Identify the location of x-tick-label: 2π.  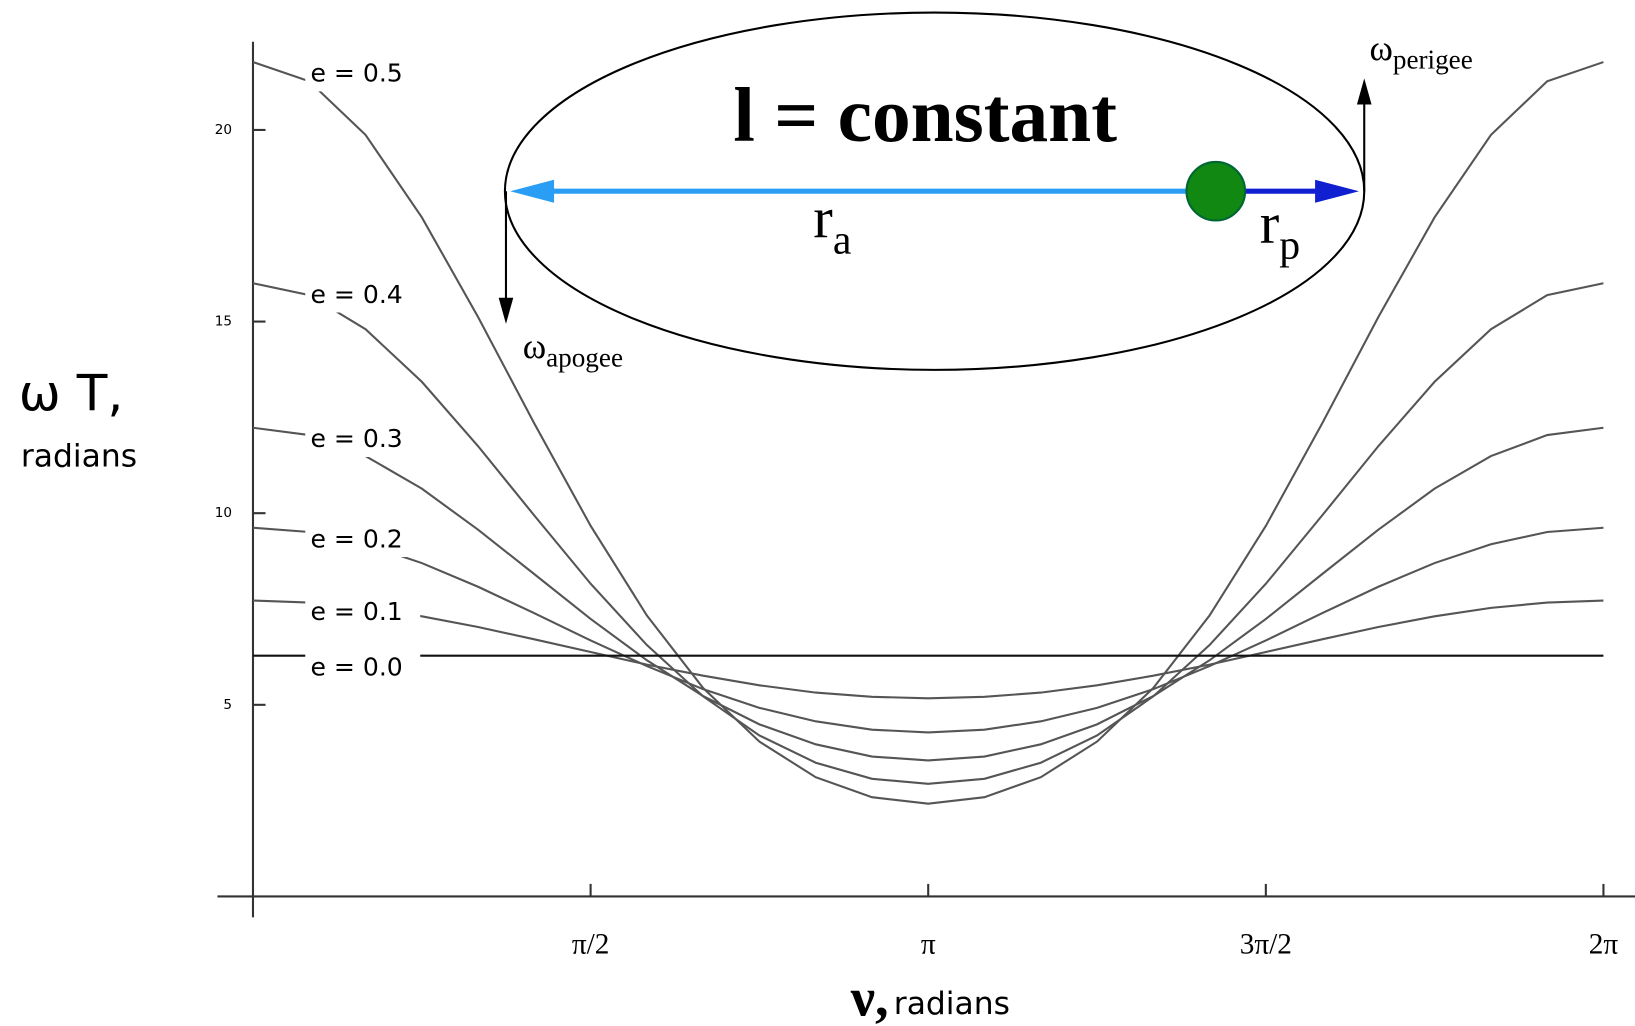
(1604, 944).